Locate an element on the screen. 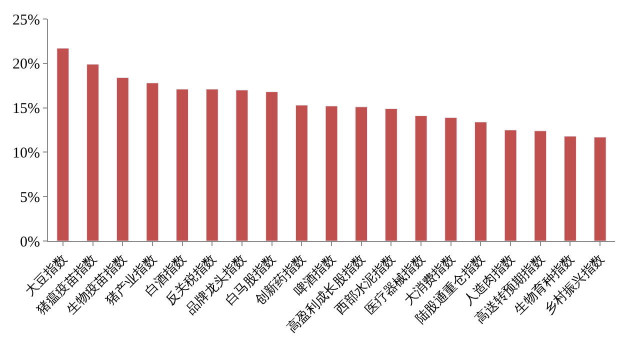 The height and width of the screenshot is (351, 635). y-tick-label: 25% is located at coordinates (26, 20).